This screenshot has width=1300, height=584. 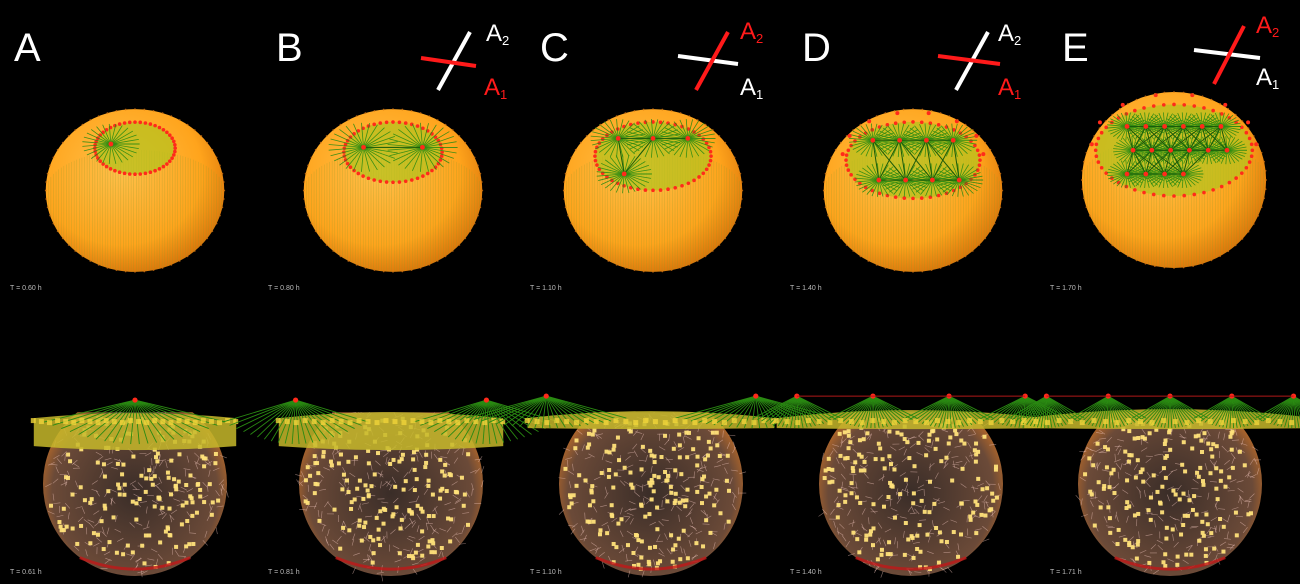 What do you see at coordinates (806, 572) in the screenshot?
I see `timestamp-bottom: T = 1.40 h` at bounding box center [806, 572].